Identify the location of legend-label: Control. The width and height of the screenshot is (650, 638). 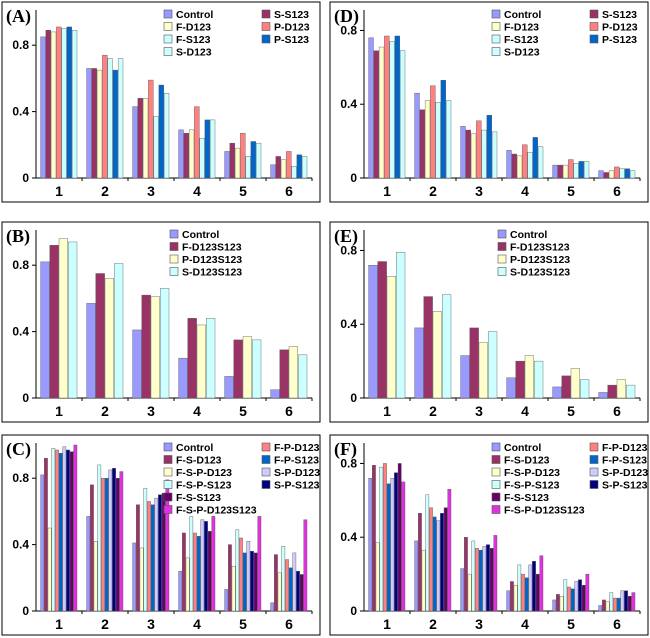
(522, 448).